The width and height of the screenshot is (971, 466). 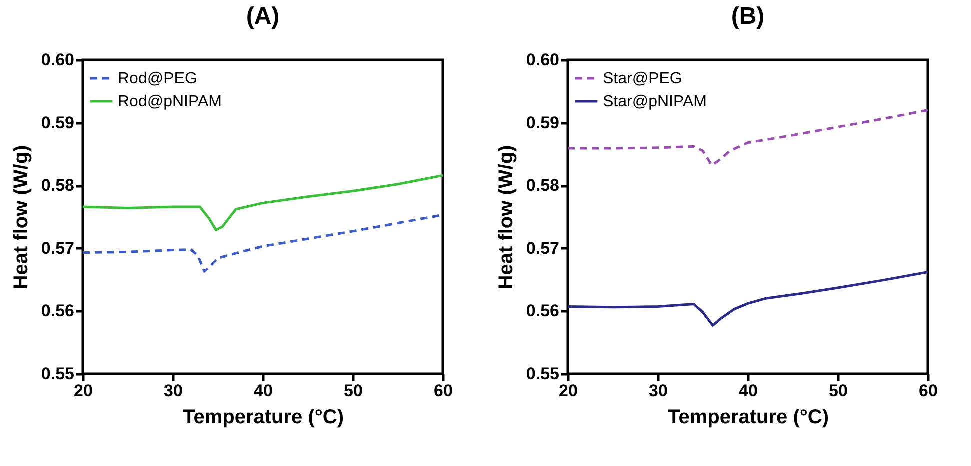 I want to click on legend-label: Star@pNIPAM, so click(x=655, y=102).